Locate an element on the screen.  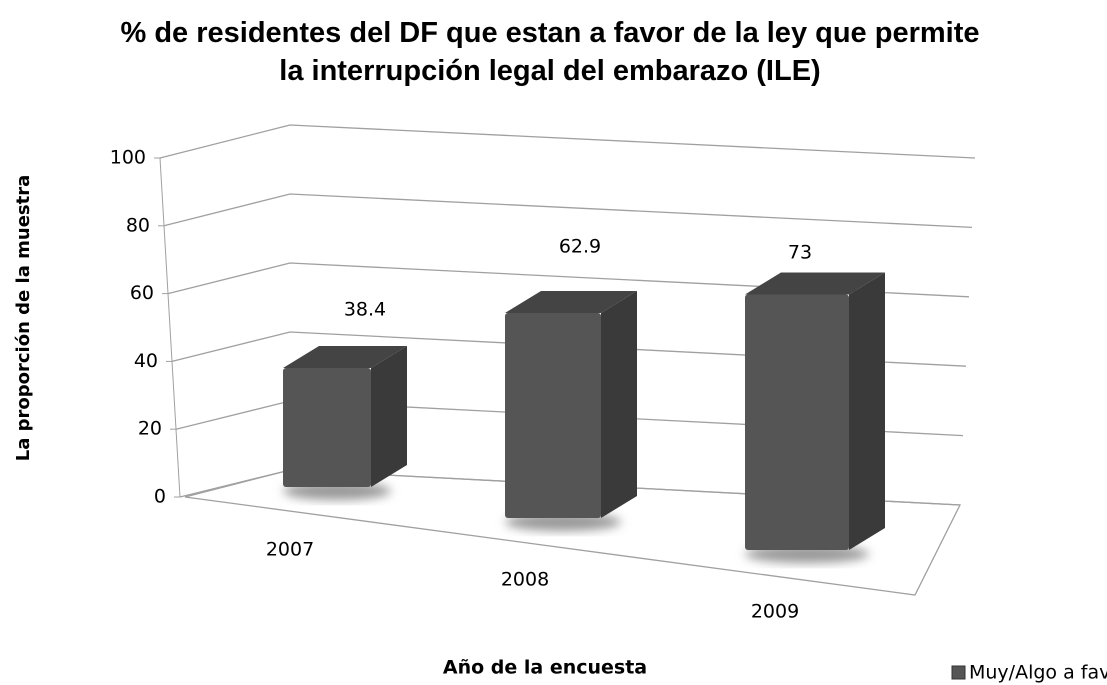
y-tick-label: 100 is located at coordinates (128, 158).